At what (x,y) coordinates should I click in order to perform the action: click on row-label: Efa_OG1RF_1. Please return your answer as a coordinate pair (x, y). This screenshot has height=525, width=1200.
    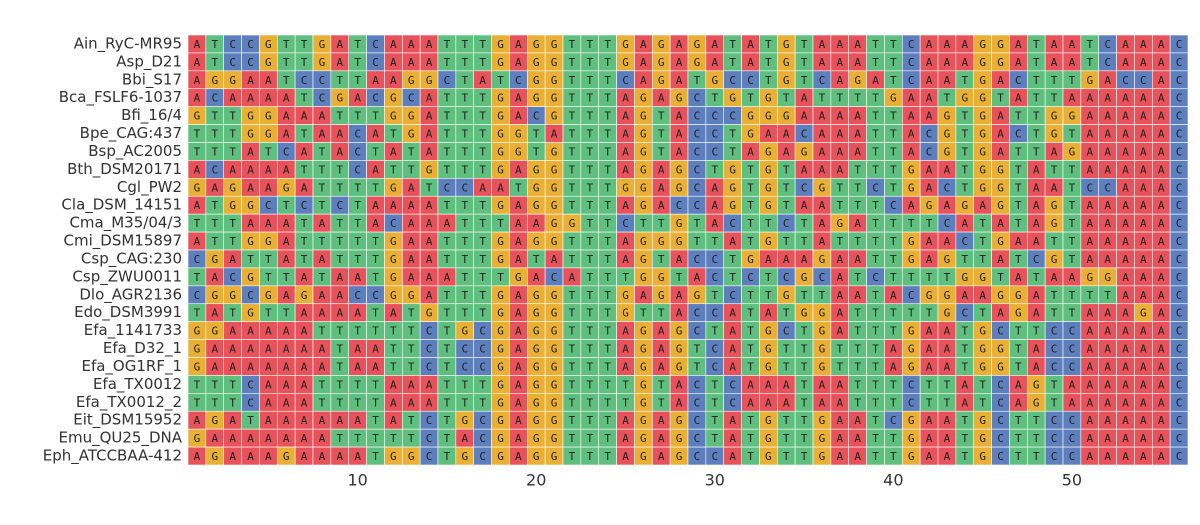
    Looking at the image, I should click on (131, 366).